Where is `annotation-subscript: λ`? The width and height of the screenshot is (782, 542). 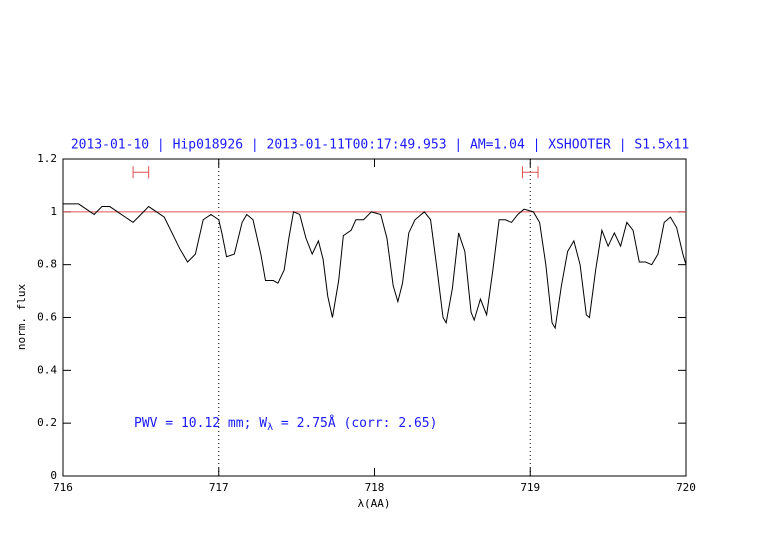
annotation-subscript: λ is located at coordinates (270, 427).